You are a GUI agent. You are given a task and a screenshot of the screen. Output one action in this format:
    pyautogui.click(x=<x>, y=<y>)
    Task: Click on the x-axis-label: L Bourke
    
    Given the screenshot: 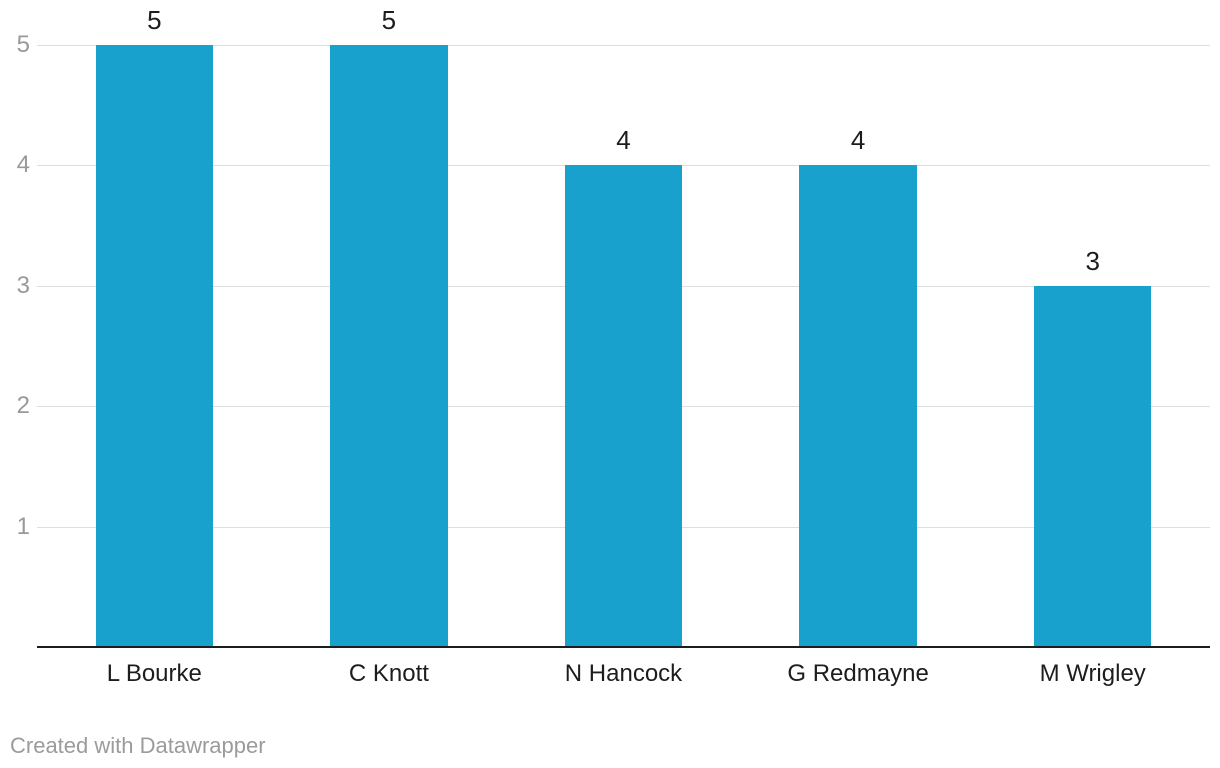 What is the action you would take?
    pyautogui.click(x=154, y=673)
    